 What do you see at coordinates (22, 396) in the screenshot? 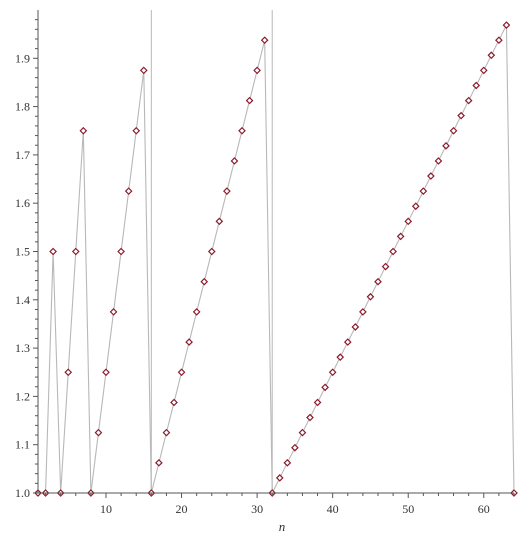
I see `y-tick-label: 1.2` at bounding box center [22, 396].